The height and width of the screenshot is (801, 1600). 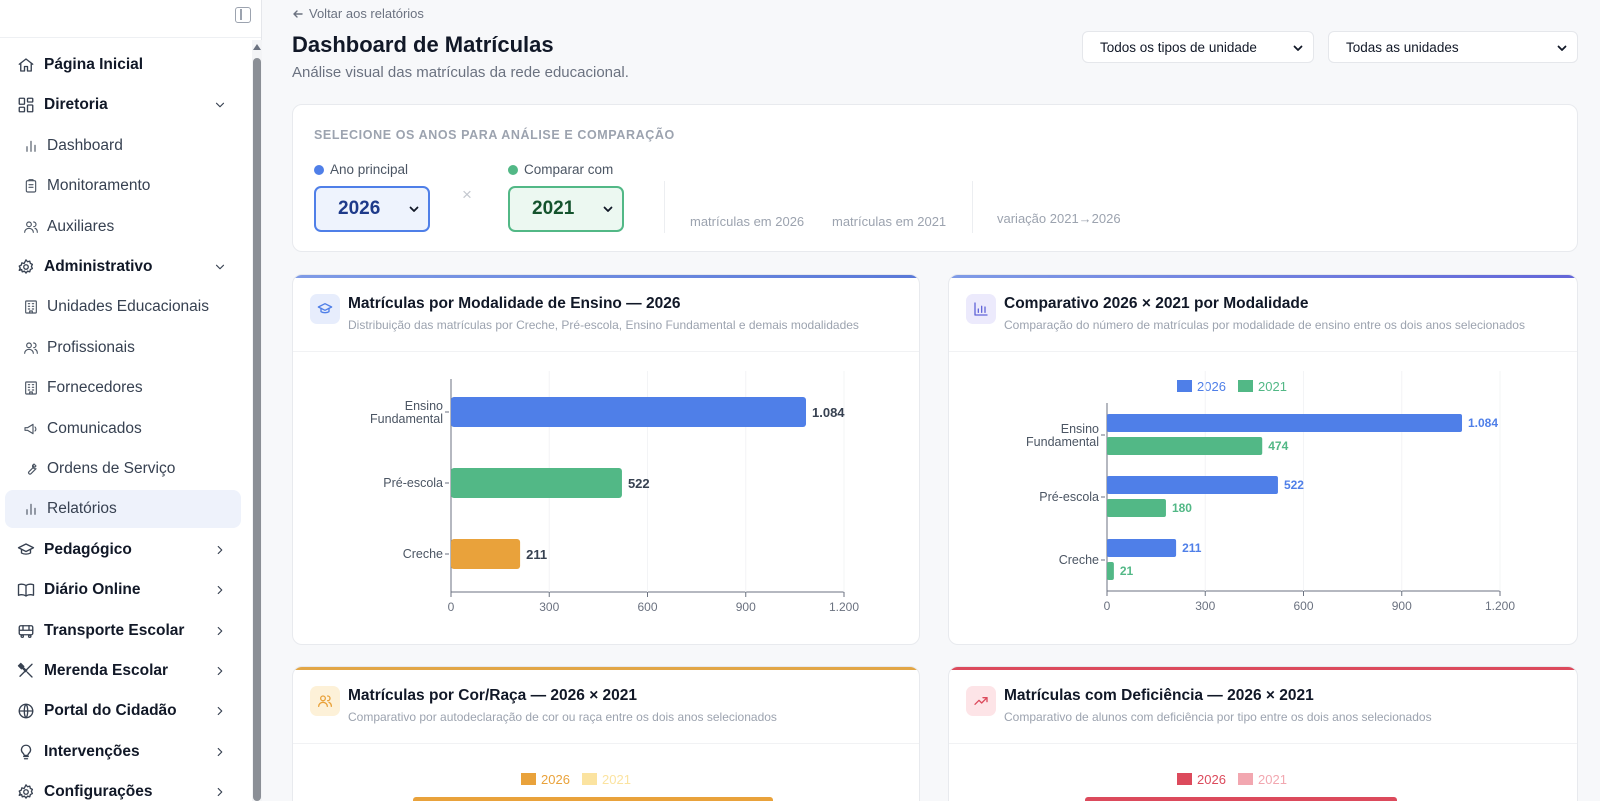 I want to click on unit-type-select: Todos os tipos de unidade, so click(x=1198, y=47).